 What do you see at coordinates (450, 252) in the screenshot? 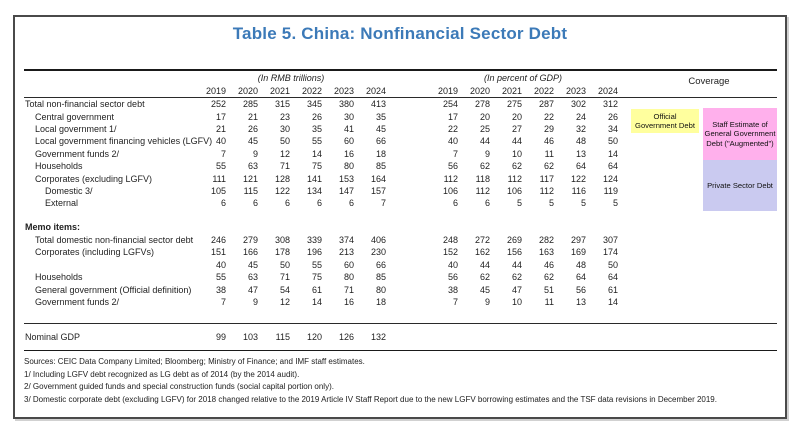
I see `value-cell: 152` at bounding box center [450, 252].